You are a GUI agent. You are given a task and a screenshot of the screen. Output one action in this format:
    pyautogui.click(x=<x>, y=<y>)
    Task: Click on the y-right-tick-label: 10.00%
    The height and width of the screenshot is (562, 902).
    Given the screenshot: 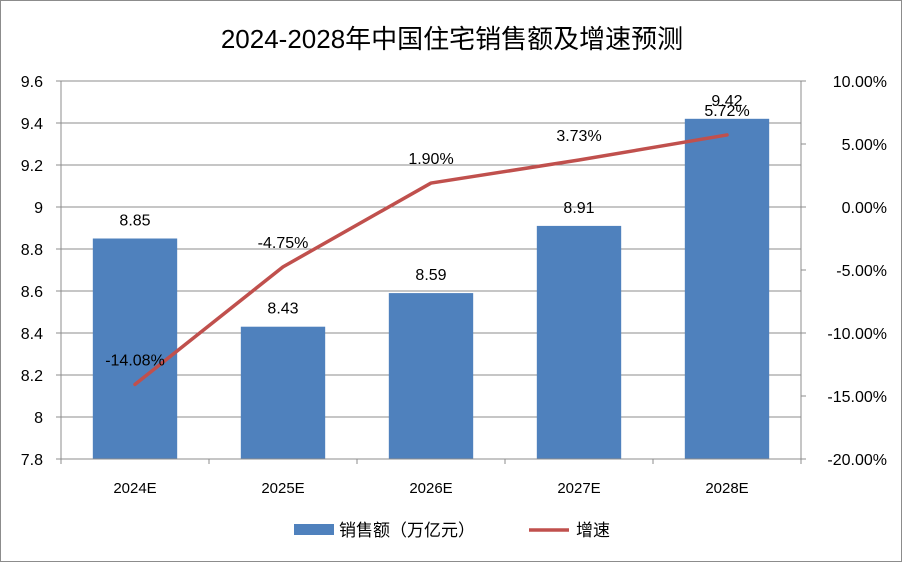 What is the action you would take?
    pyautogui.click(x=860, y=82)
    